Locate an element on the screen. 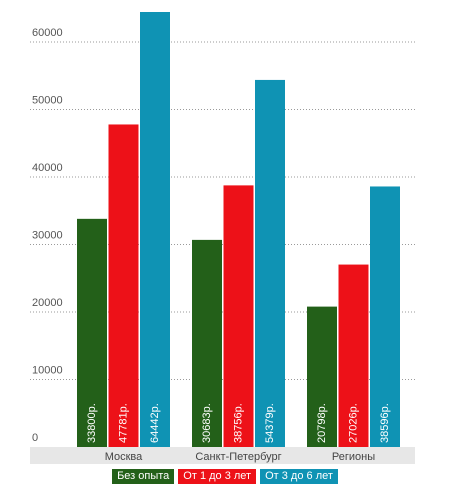 This screenshot has height=500, width=450. bar-value-label: 64442р. is located at coordinates (155, 423).